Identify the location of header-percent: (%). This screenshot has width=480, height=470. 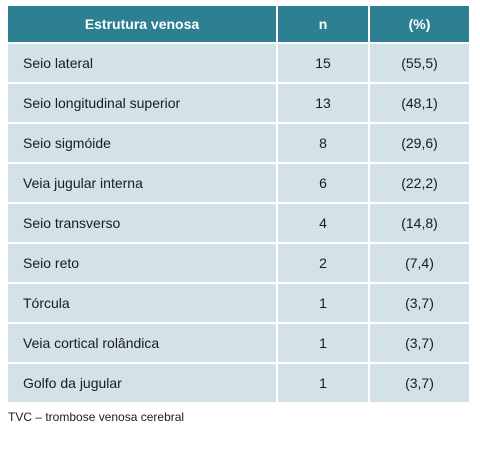
(419, 25).